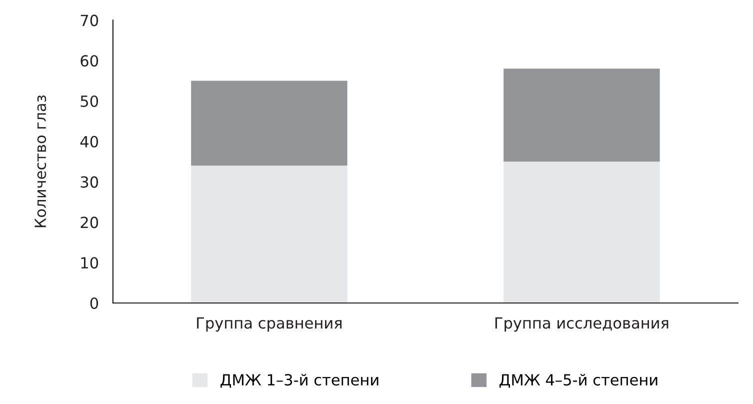  Describe the element at coordinates (581, 324) in the screenshot. I see `x-tick-label: Группа исследования` at that location.